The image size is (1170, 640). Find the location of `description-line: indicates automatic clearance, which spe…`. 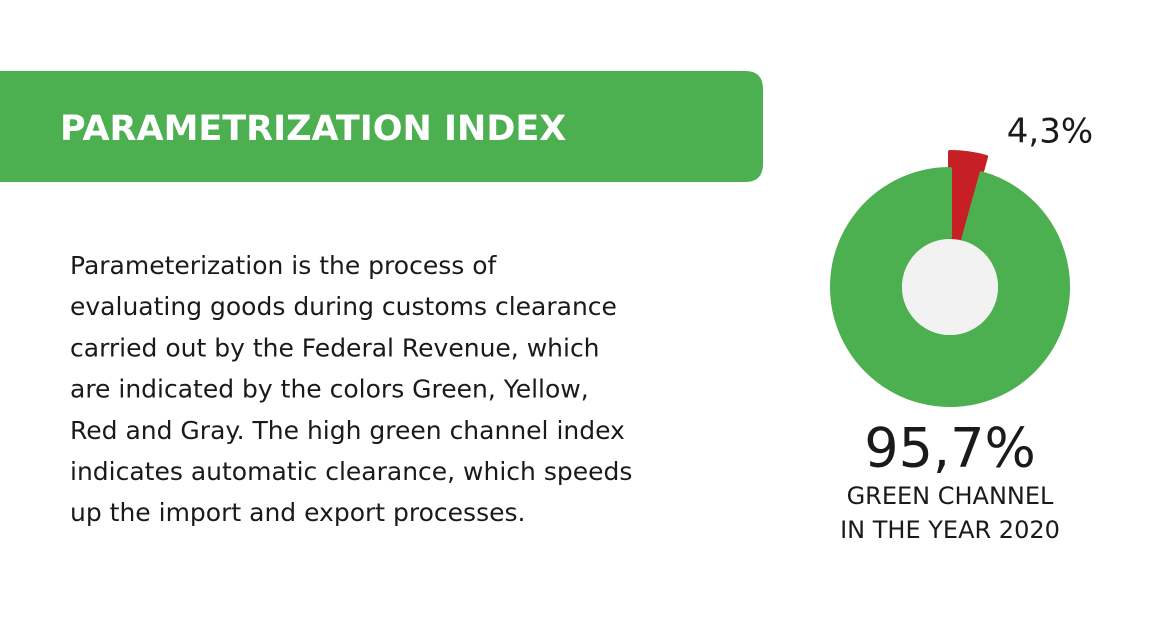

description-line: indicates automatic clearance, which spe… is located at coordinates (351, 471).